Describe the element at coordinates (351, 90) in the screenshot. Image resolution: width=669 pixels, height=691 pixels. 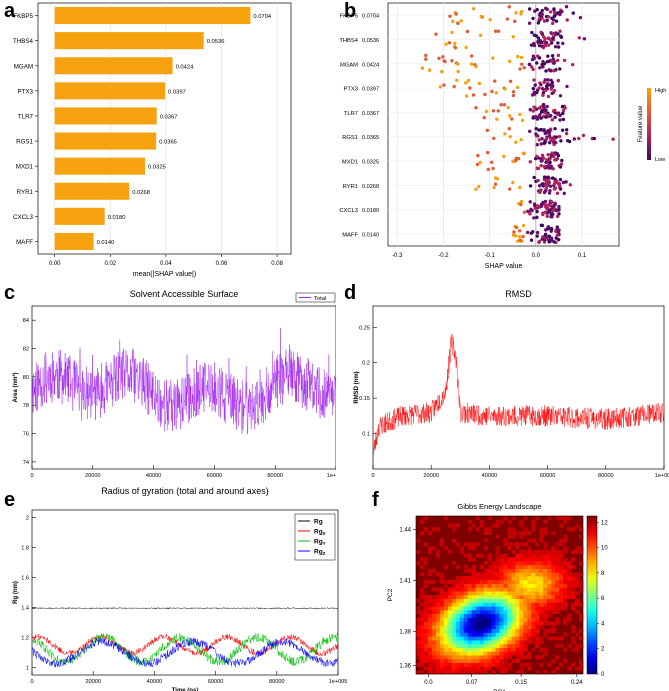
I see `category-label: PTX3` at that location.